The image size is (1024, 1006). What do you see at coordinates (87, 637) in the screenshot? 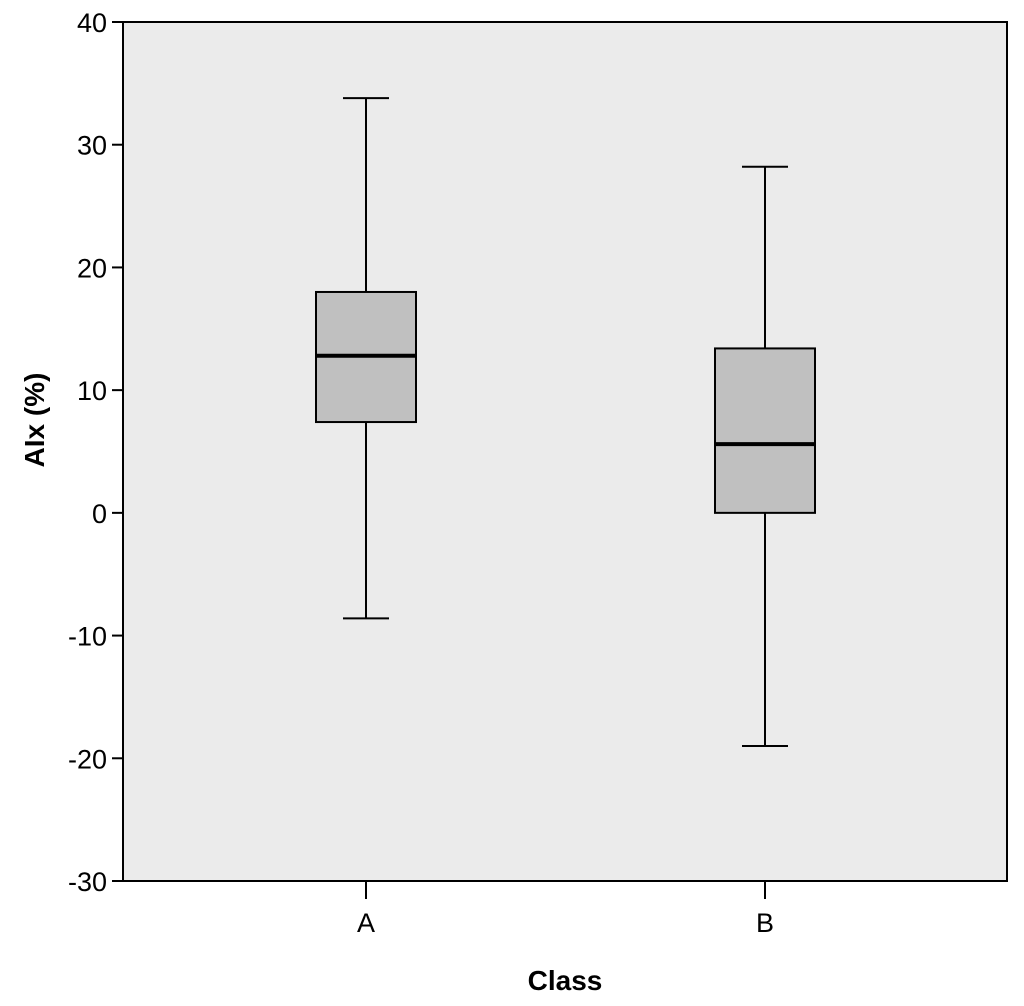
I see `y-tick-label: -10` at bounding box center [87, 637].